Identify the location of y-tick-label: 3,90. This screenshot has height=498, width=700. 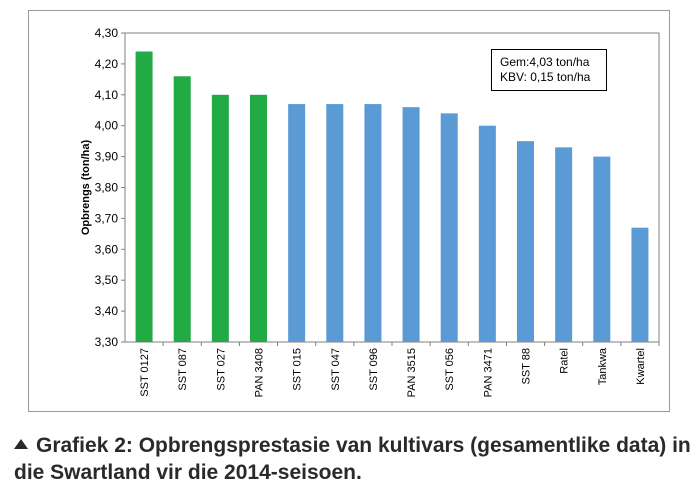
(107, 157).